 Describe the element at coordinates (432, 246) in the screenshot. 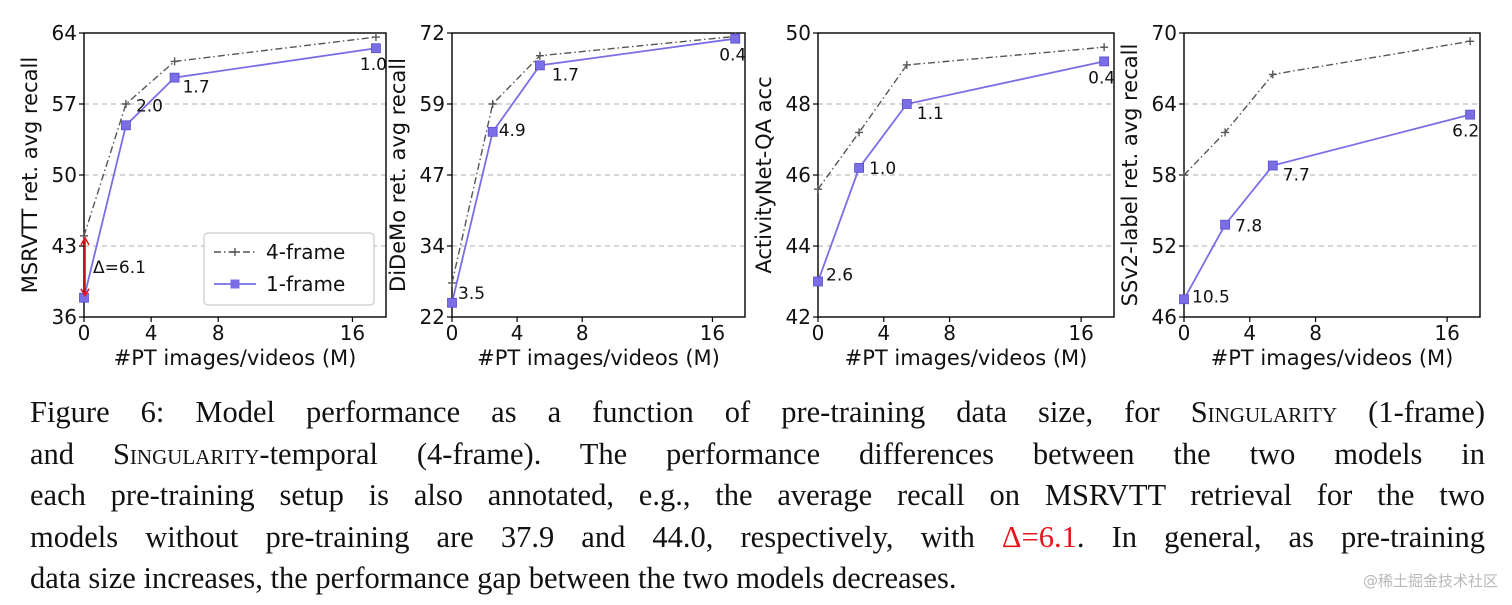

I see `y-tick-label: 34` at that location.